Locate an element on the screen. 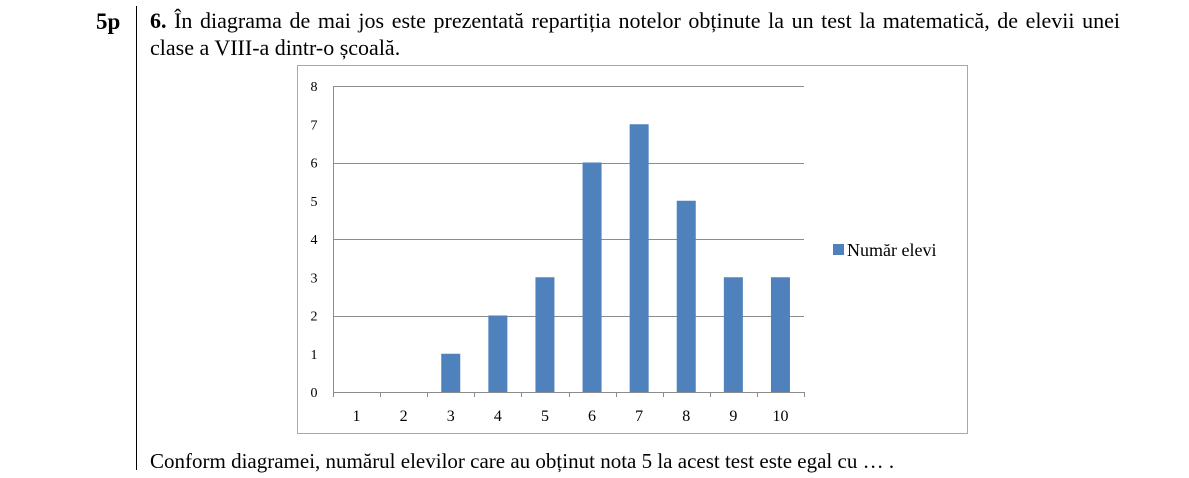  y-tick-label: 0 is located at coordinates (314, 393).